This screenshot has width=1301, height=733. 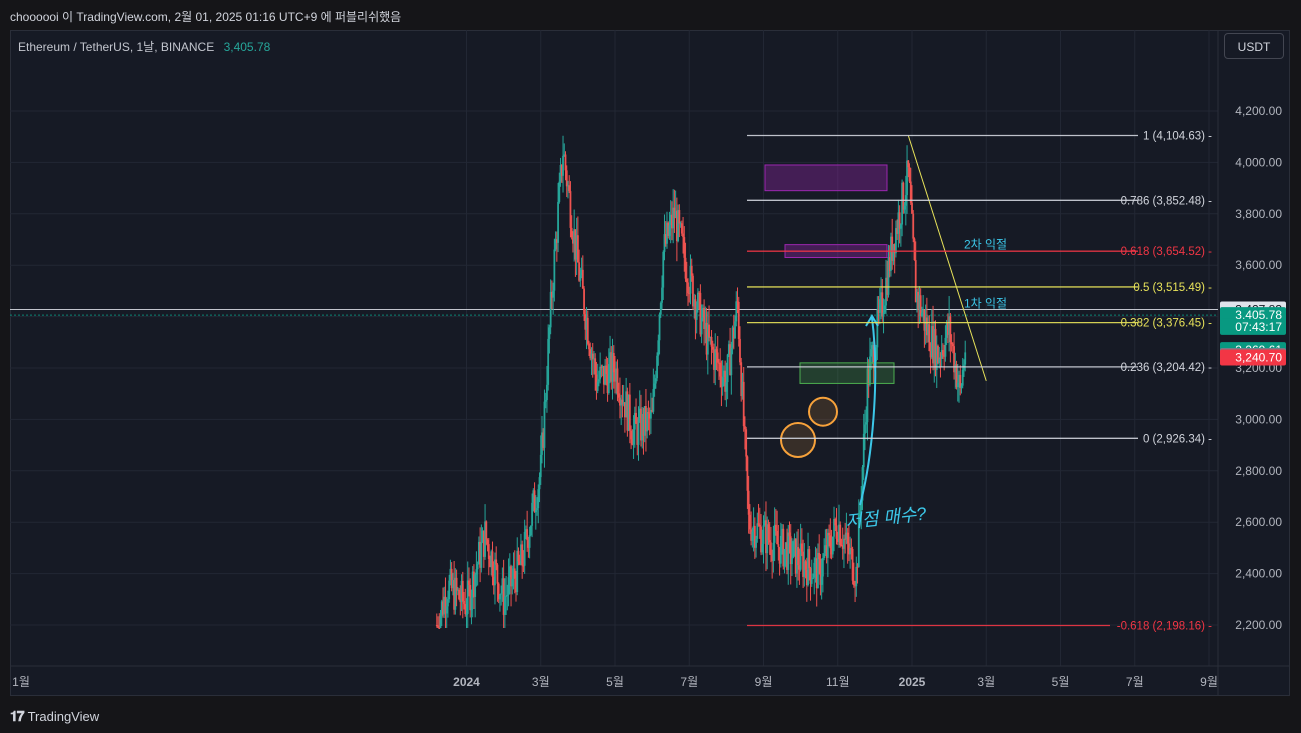 What do you see at coordinates (764, 682) in the screenshot?
I see `time-tick-label: 9월` at bounding box center [764, 682].